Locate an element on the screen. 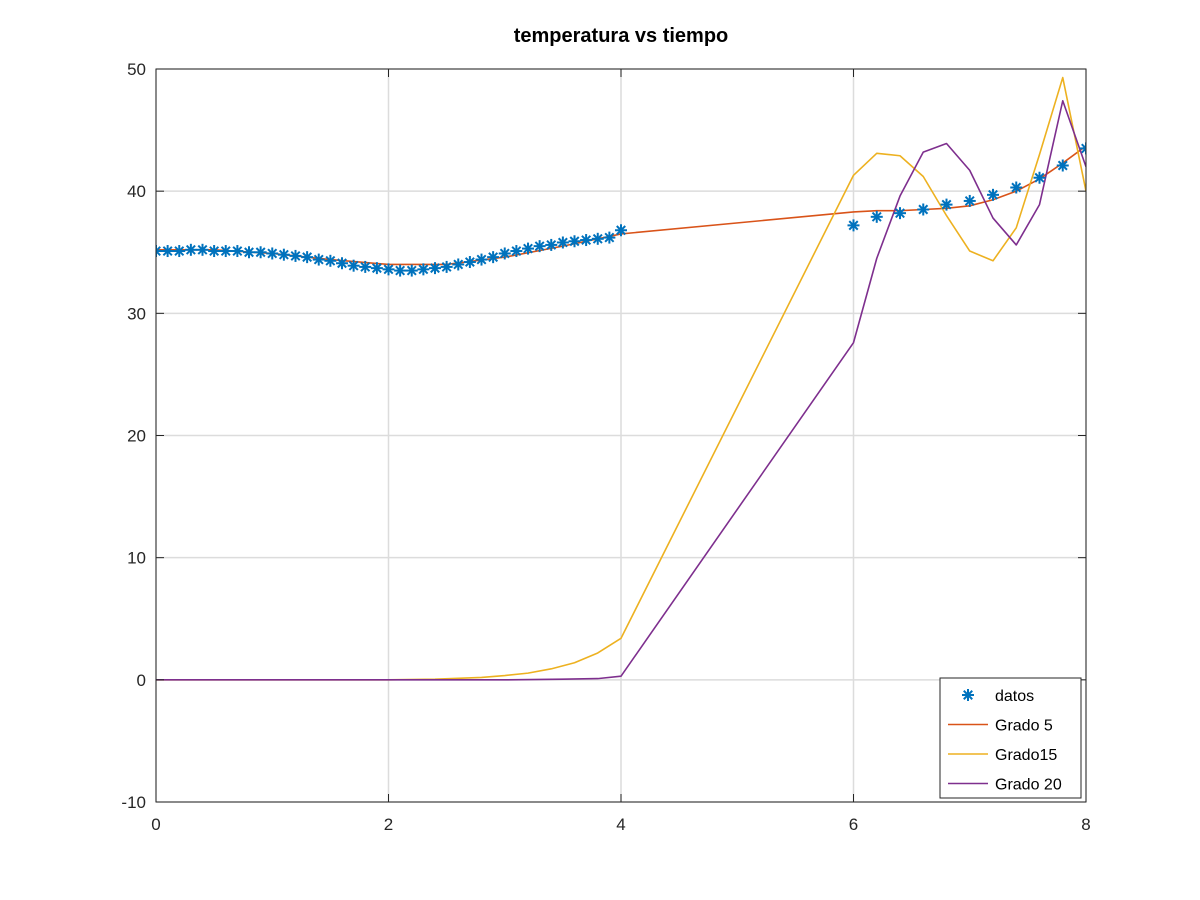  legend-entry: datos is located at coordinates (998, 696).